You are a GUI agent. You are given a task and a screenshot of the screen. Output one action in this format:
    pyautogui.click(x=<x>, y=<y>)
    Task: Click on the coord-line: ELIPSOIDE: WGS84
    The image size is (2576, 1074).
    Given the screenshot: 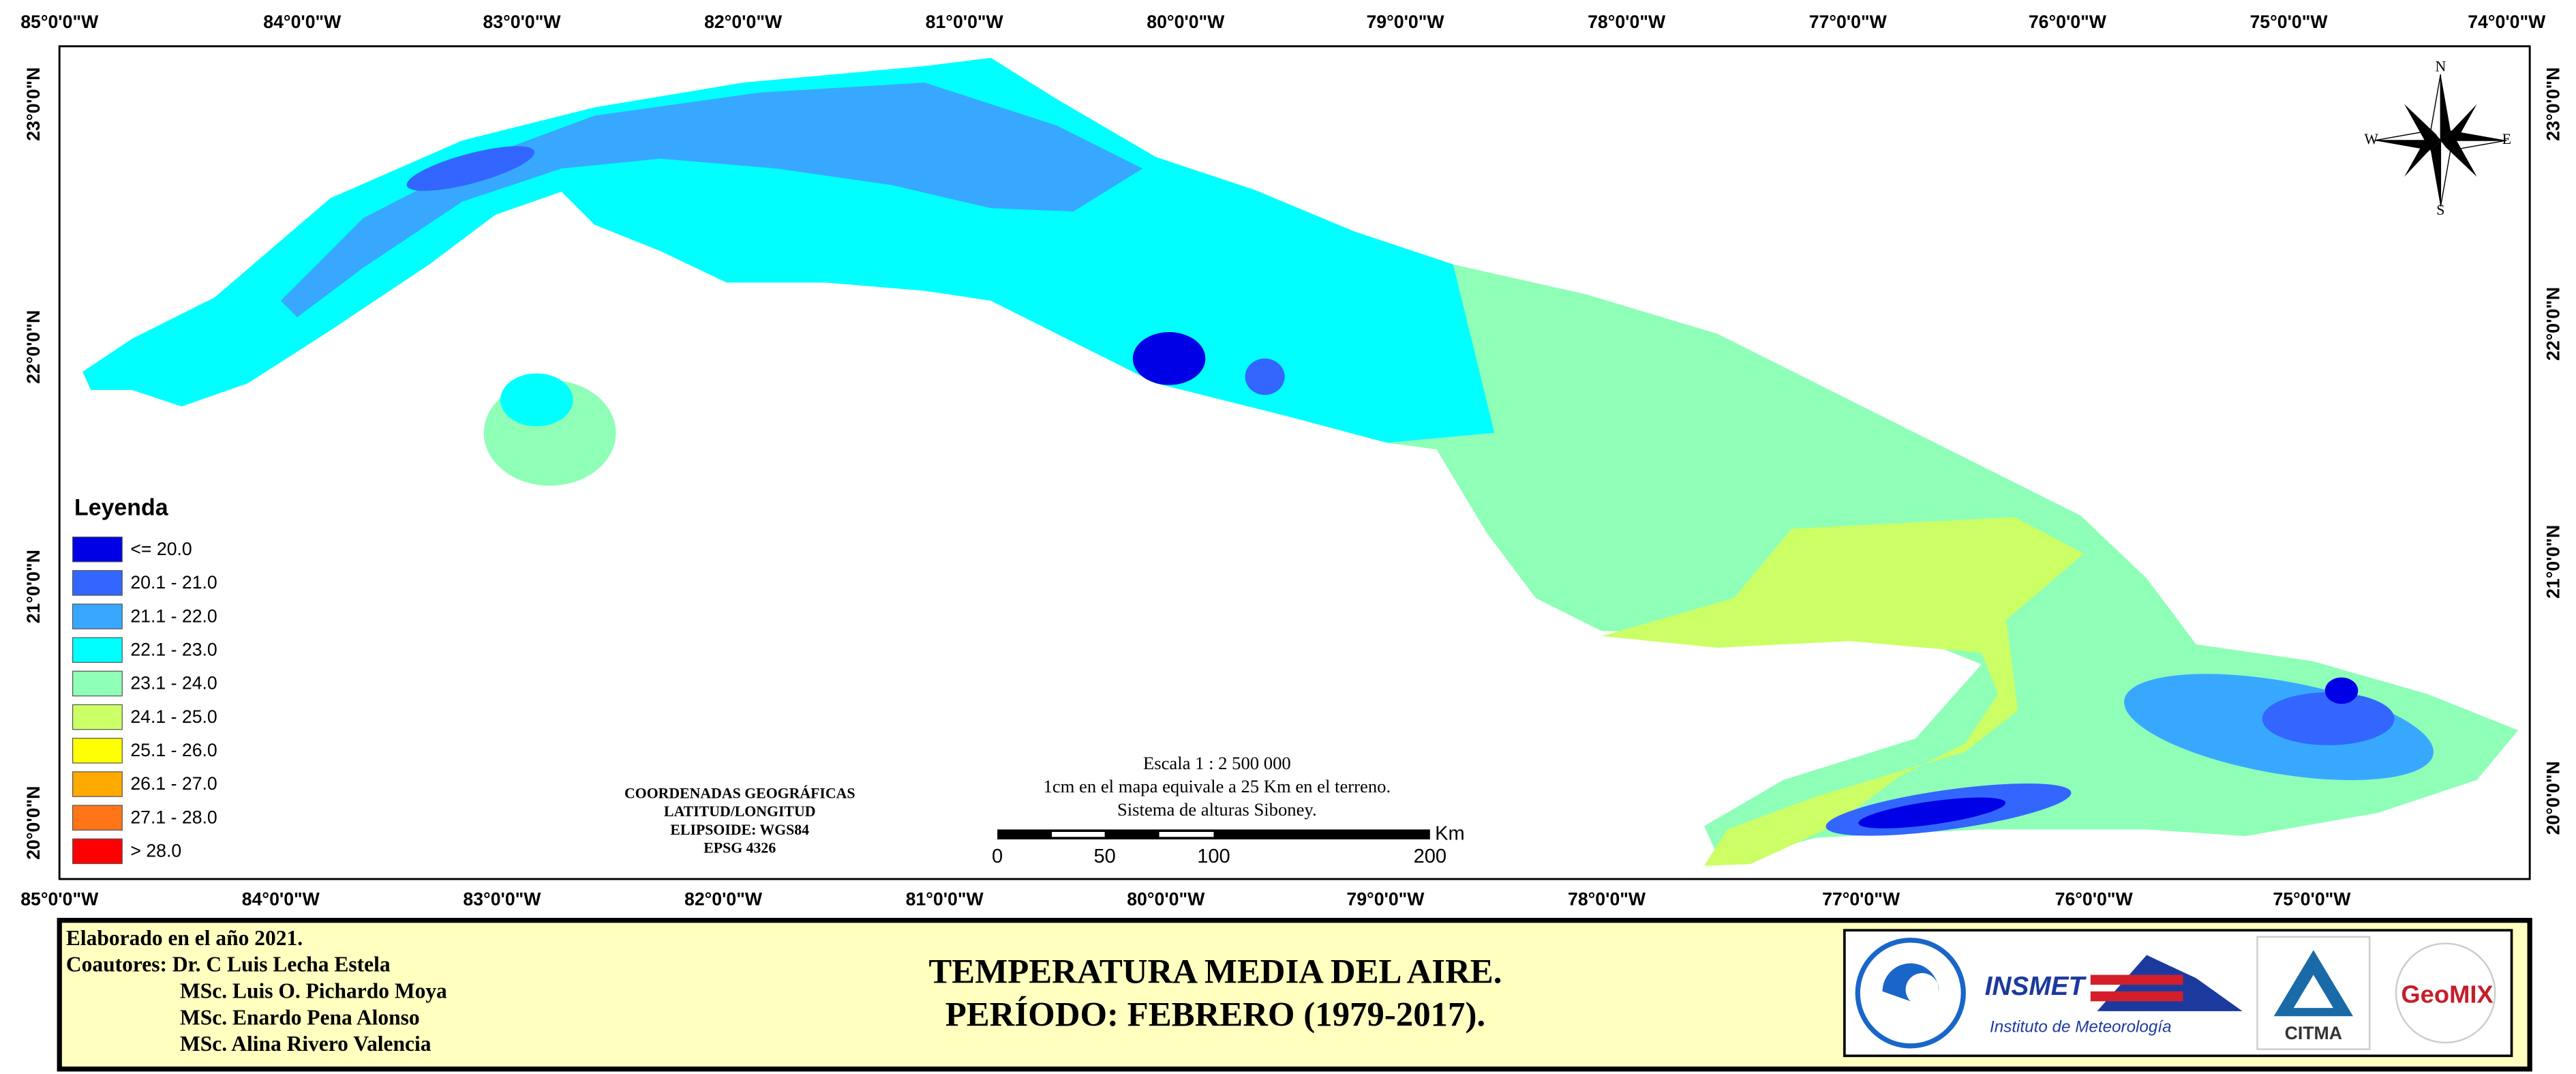 What is the action you would take?
    pyautogui.click(x=739, y=830)
    